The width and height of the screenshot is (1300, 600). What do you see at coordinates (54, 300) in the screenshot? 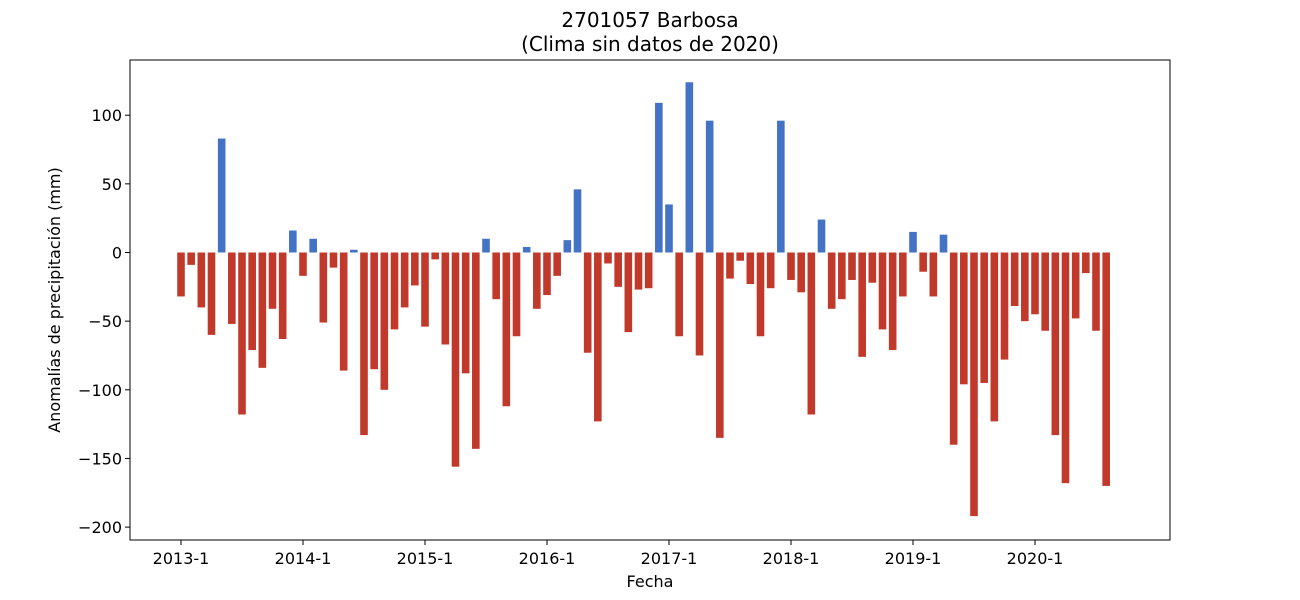
I see `y-axis-label: Anomalías de precipitación (mm)` at bounding box center [54, 300].